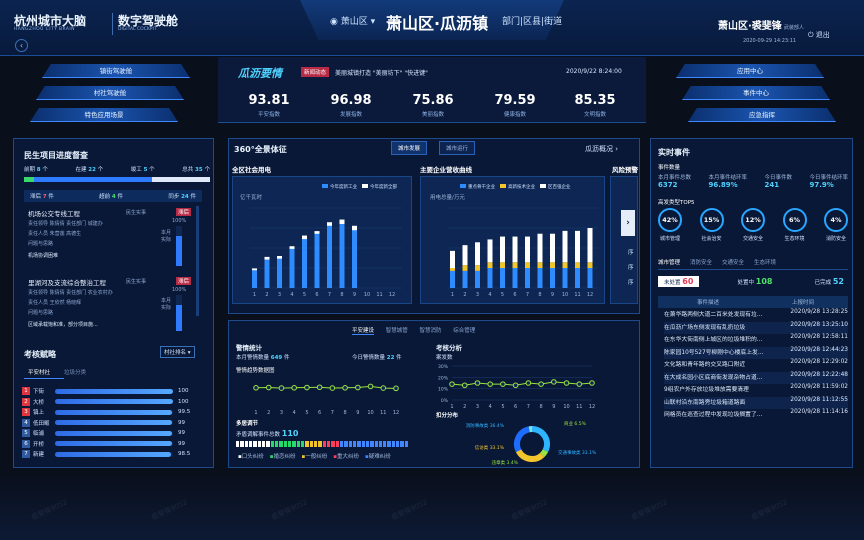 Image resolution: width=864 pixels, height=540 pixels. I want to click on ranking-row: 7 新建 98.5, so click(112, 454).